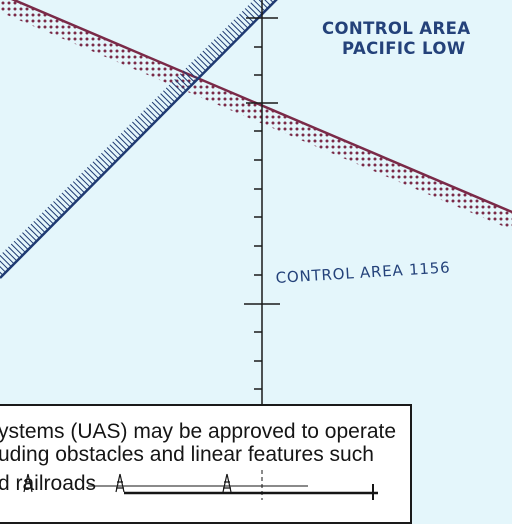 This screenshot has height=524, width=512. I want to click on control-area-1156-label: CONTROL AREA 1156, so click(363, 272).